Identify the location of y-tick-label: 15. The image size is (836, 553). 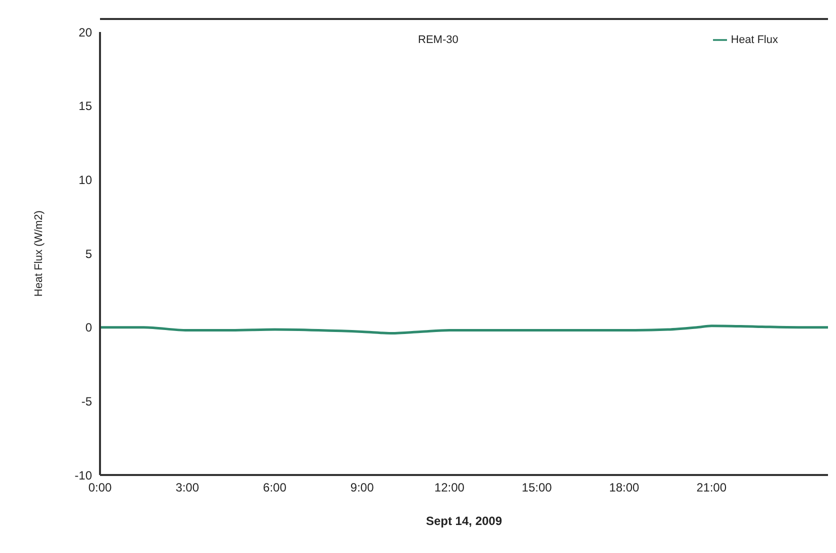
(85, 106).